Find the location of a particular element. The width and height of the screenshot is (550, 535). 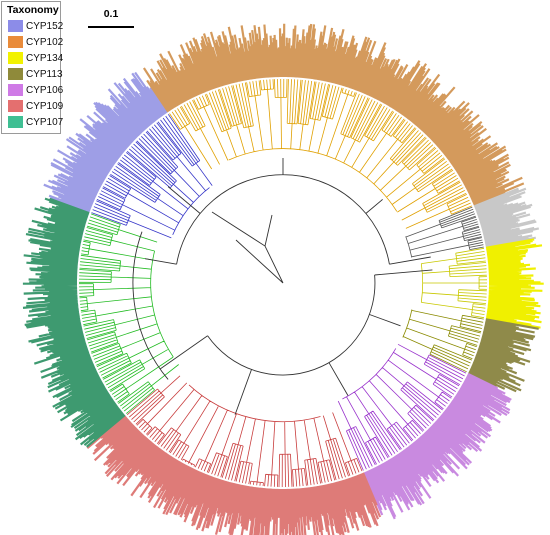

clade-branches-cyp113 is located at coordinates (443, 341).